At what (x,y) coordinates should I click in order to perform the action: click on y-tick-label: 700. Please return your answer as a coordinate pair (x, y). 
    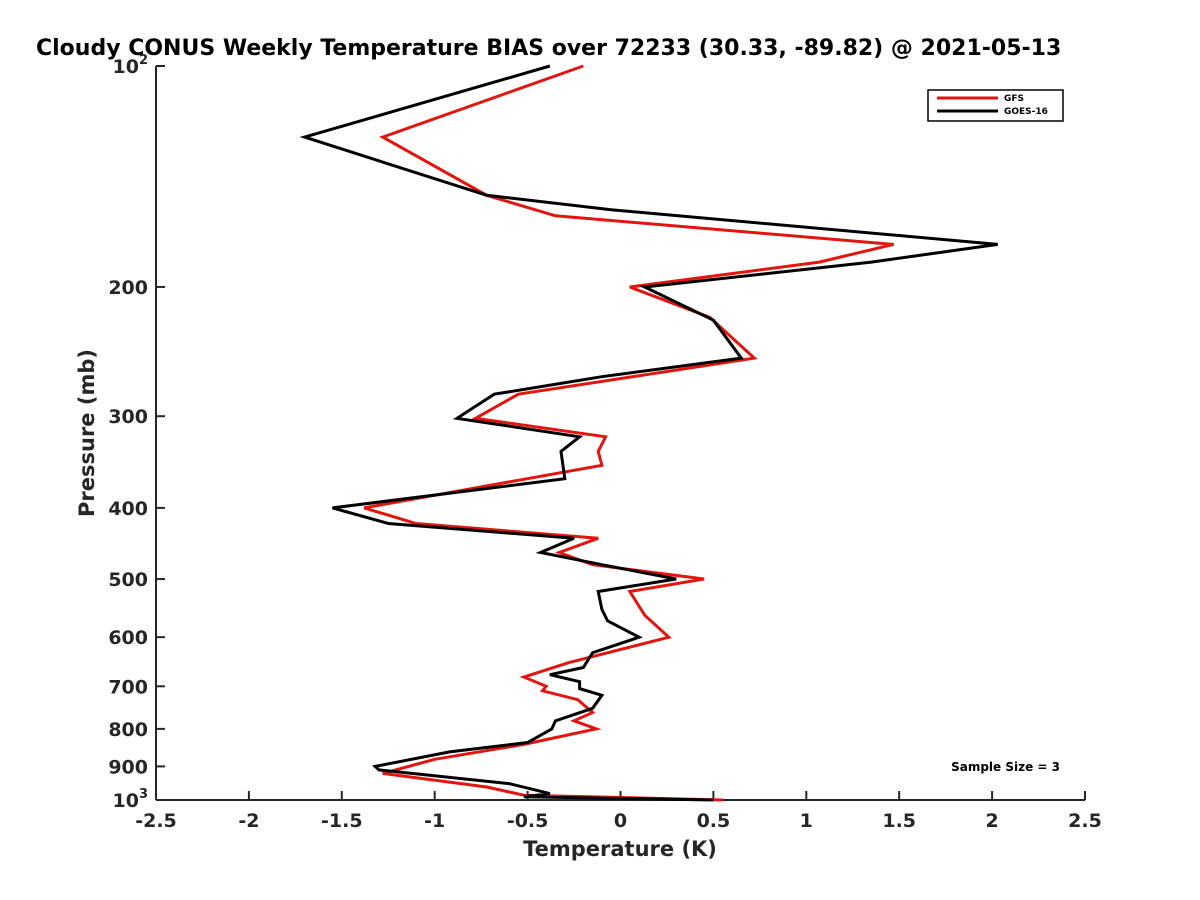
    Looking at the image, I should click on (128, 687).